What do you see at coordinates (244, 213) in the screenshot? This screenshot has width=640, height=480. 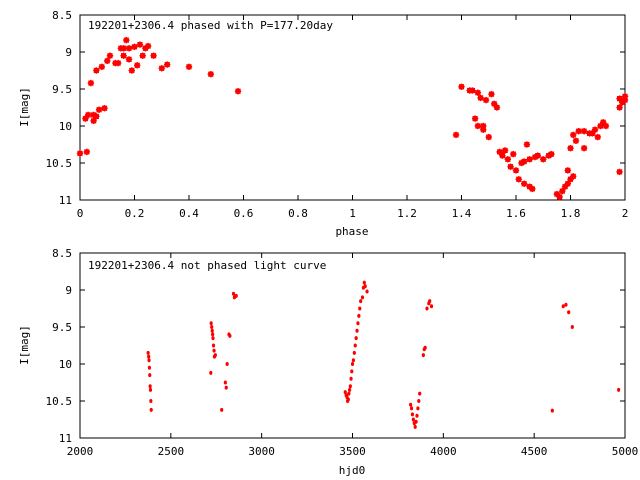 I see `phased-x-tick-label: 0.6` at bounding box center [244, 213].